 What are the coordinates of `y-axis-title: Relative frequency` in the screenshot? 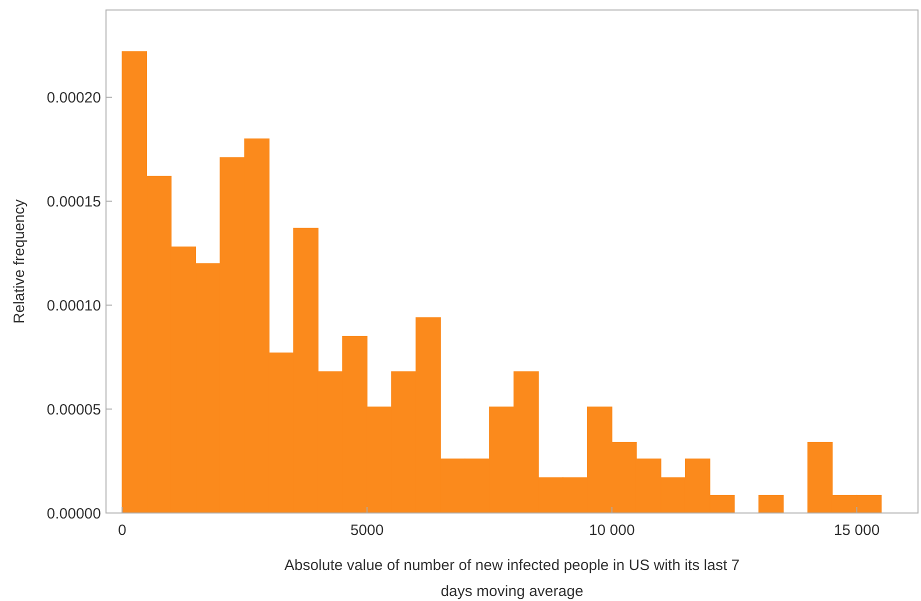 It's located at (19, 261).